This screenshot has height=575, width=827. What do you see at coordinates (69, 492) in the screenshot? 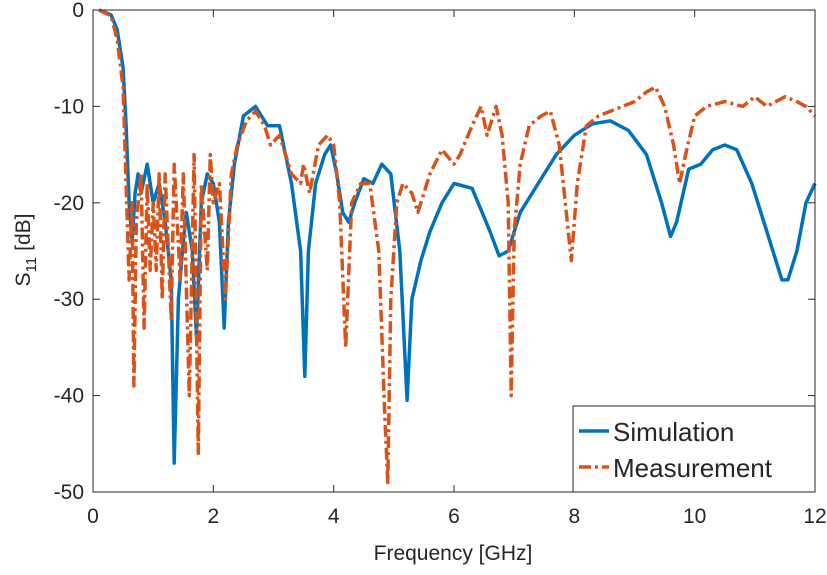
I see `y-tick-label: -50` at bounding box center [69, 492].